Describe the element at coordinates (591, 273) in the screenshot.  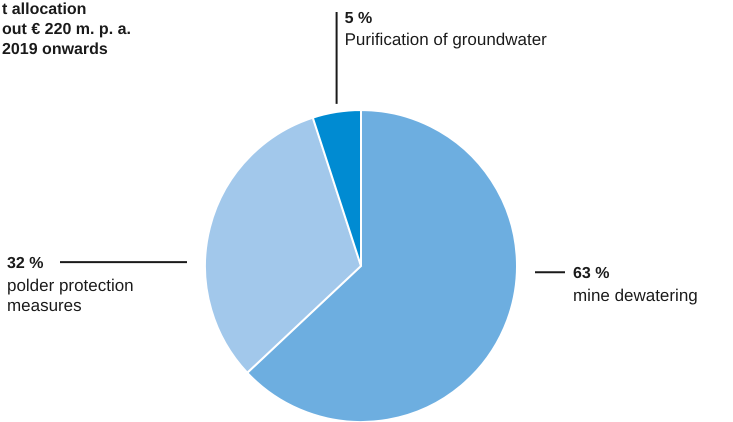
I see `data-label: 63 %` at that location.